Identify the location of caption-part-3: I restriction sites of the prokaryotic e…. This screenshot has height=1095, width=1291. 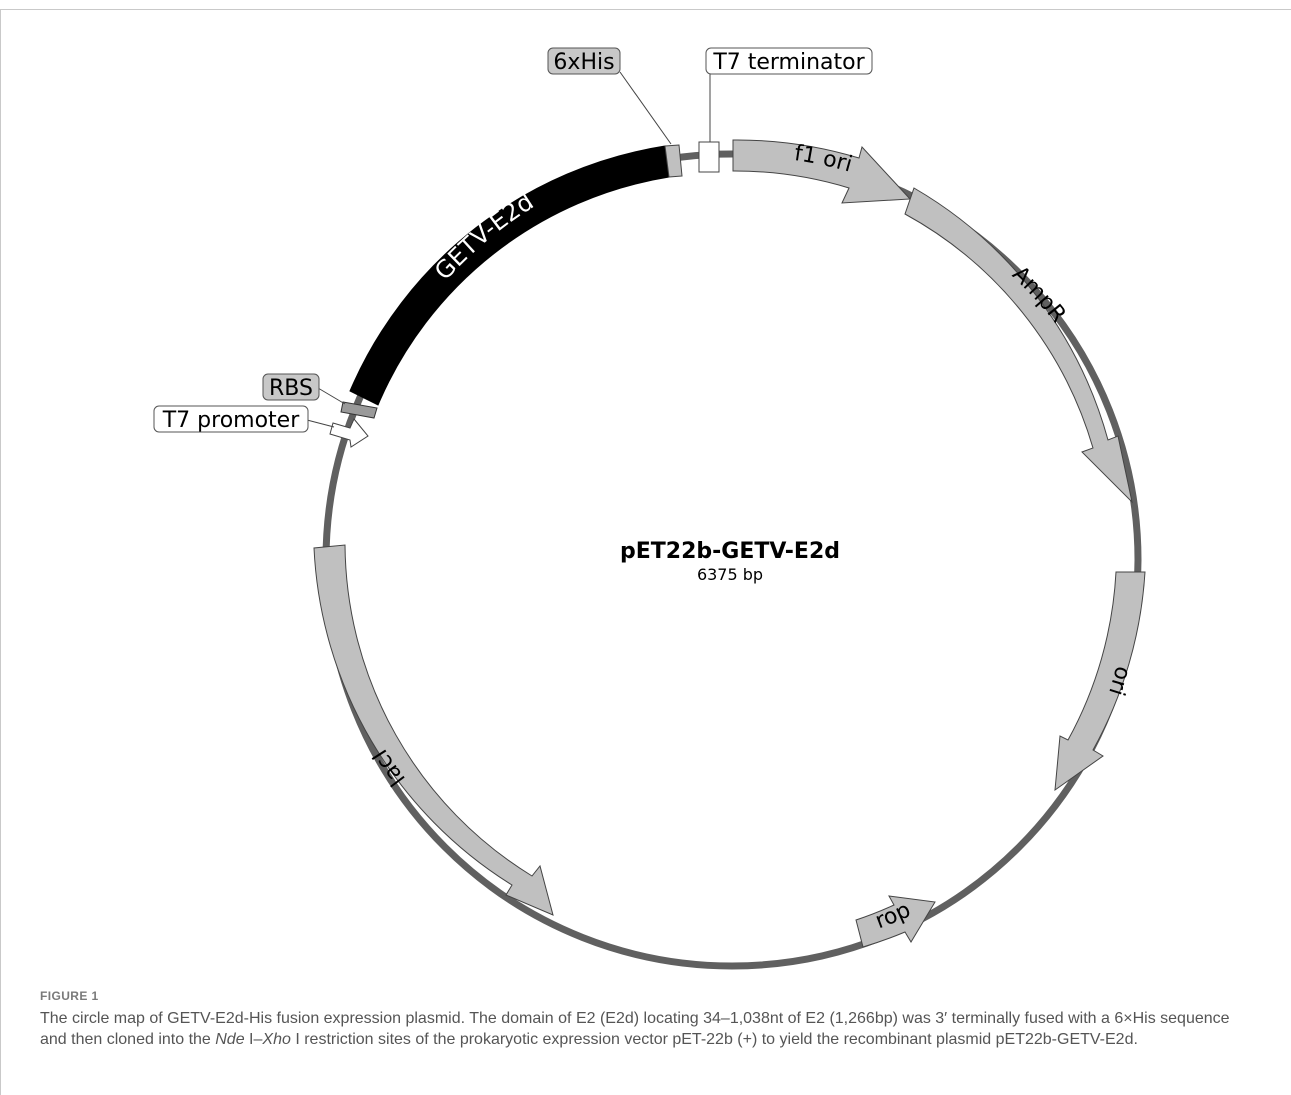
(714, 1039).